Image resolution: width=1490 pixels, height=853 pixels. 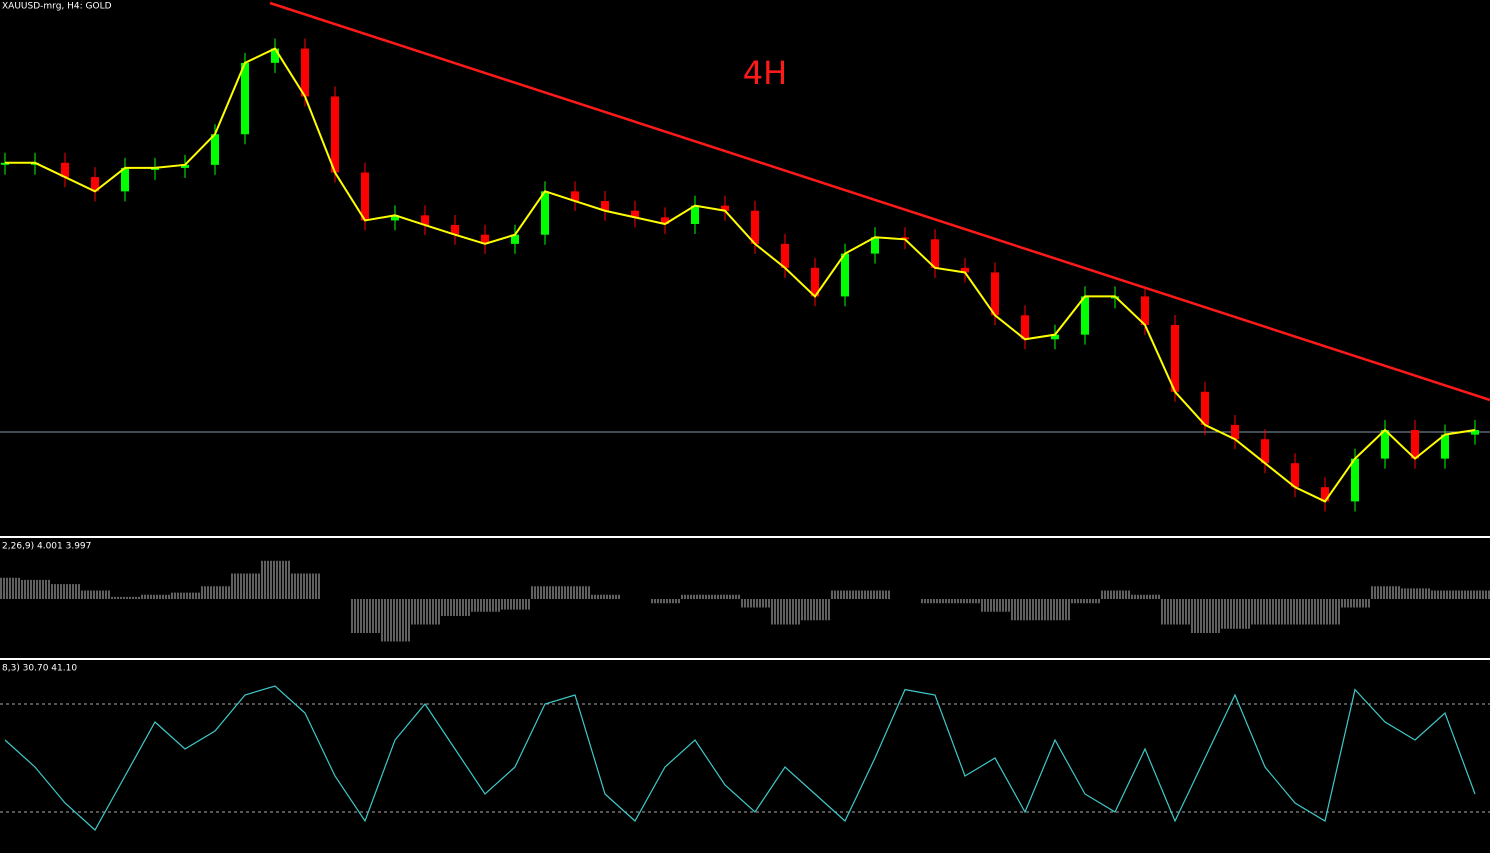 What do you see at coordinates (57, 7) in the screenshot?
I see `symbol-label: XAUUSD-mrg, H4: GOLD` at bounding box center [57, 7].